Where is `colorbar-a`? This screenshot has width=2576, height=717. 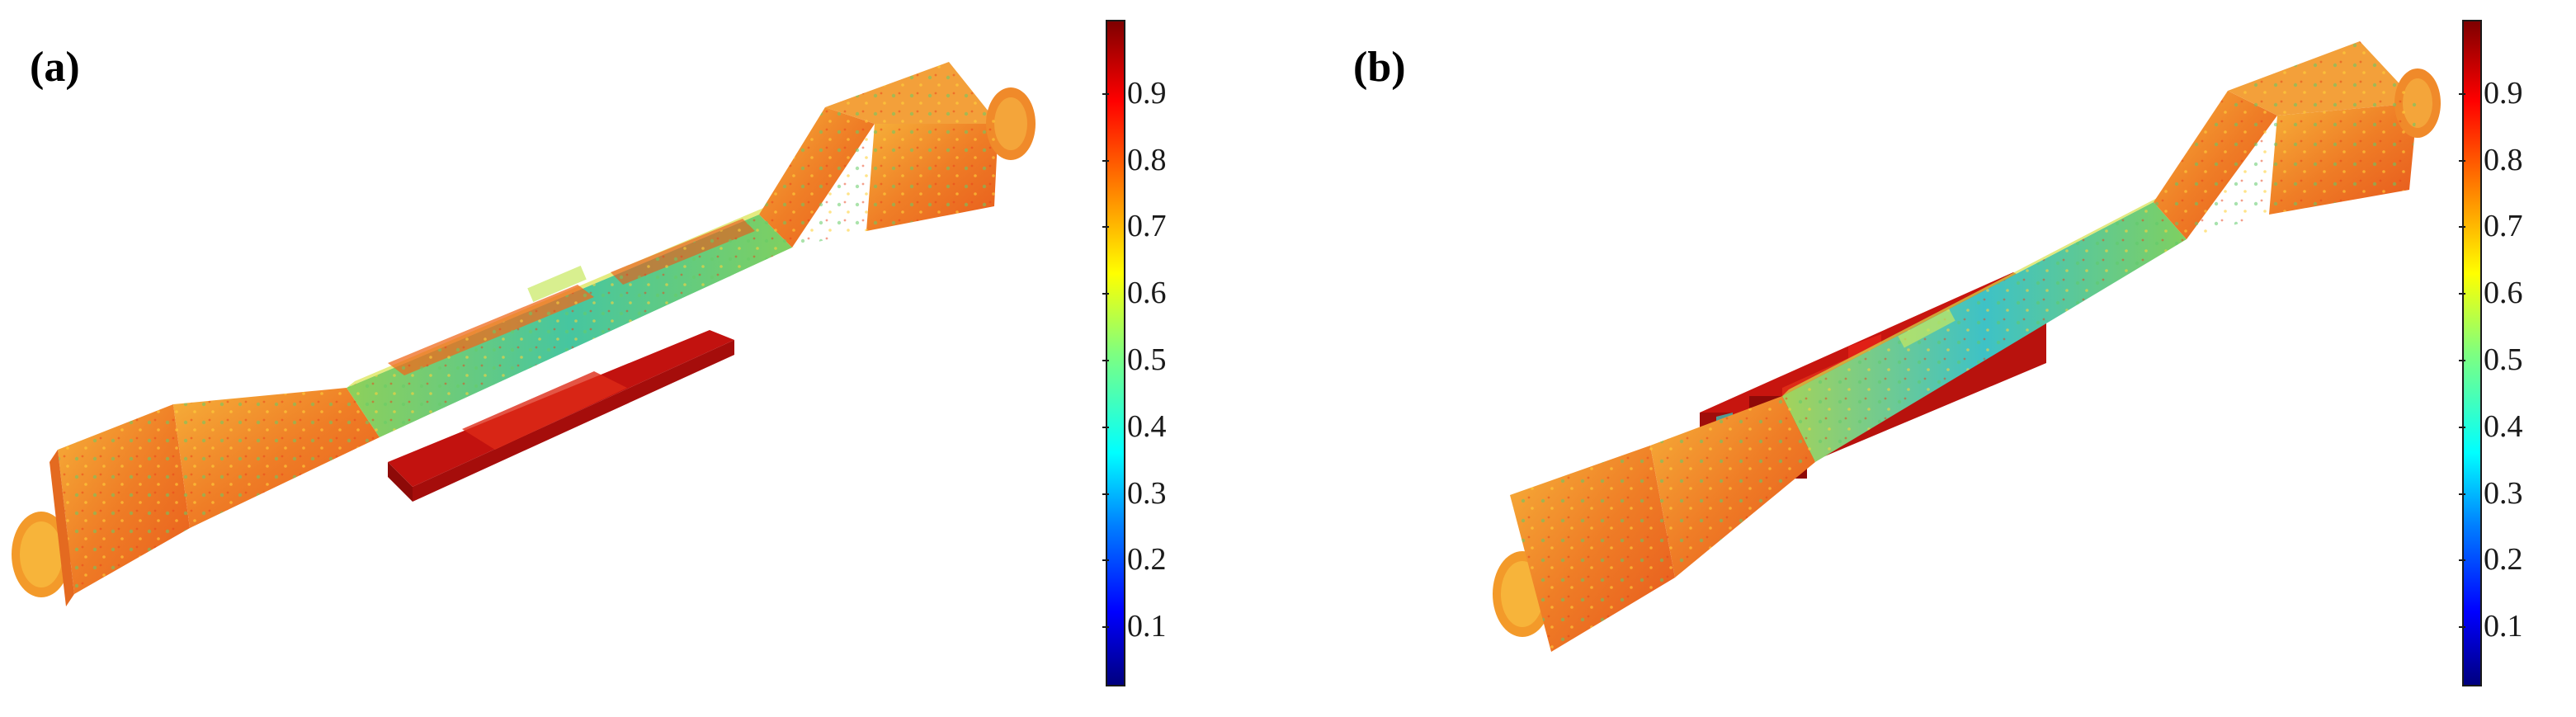
colorbar-a is located at coordinates (1115, 353).